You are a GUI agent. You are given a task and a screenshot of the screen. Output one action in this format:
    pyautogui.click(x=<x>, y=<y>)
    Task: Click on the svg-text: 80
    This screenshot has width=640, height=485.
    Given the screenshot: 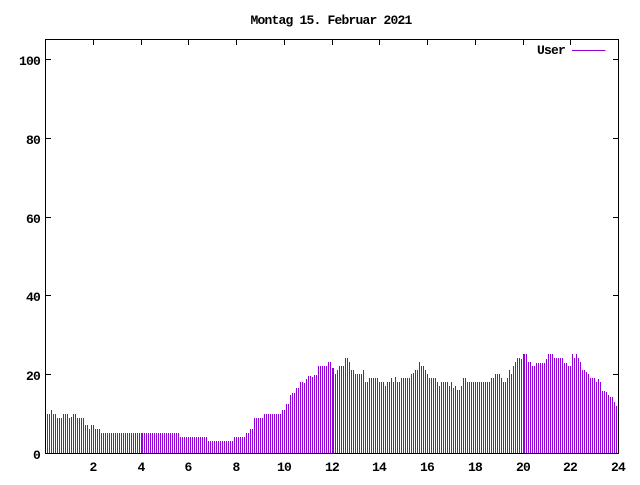 What is the action you would take?
    pyautogui.click(x=33, y=140)
    